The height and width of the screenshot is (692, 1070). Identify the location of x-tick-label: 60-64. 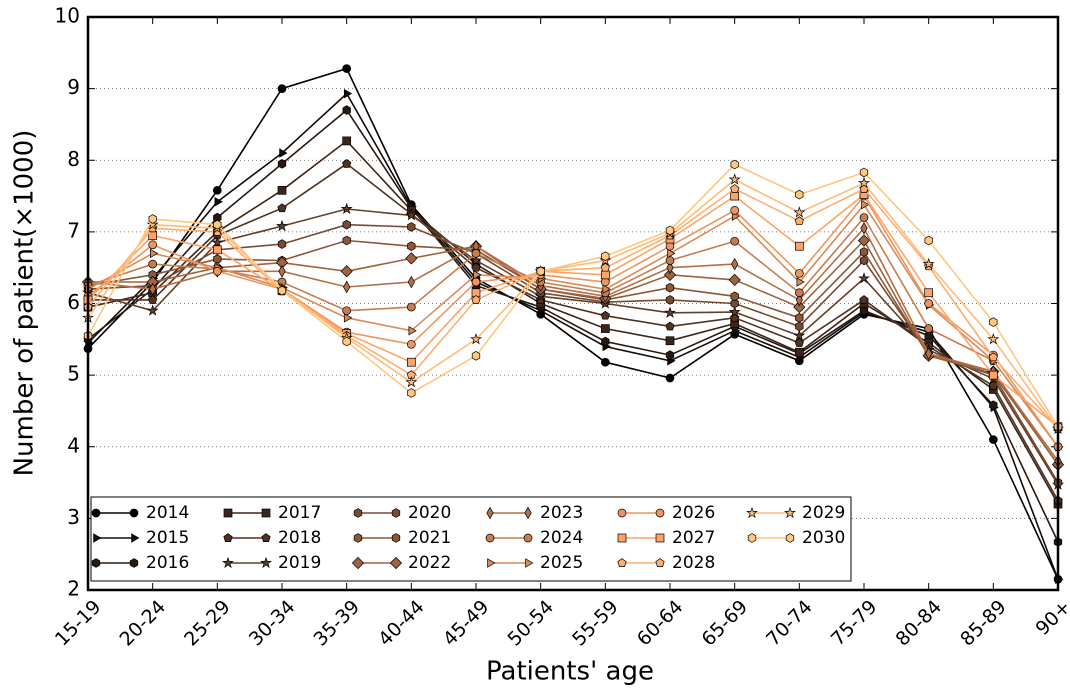
(660, 623).